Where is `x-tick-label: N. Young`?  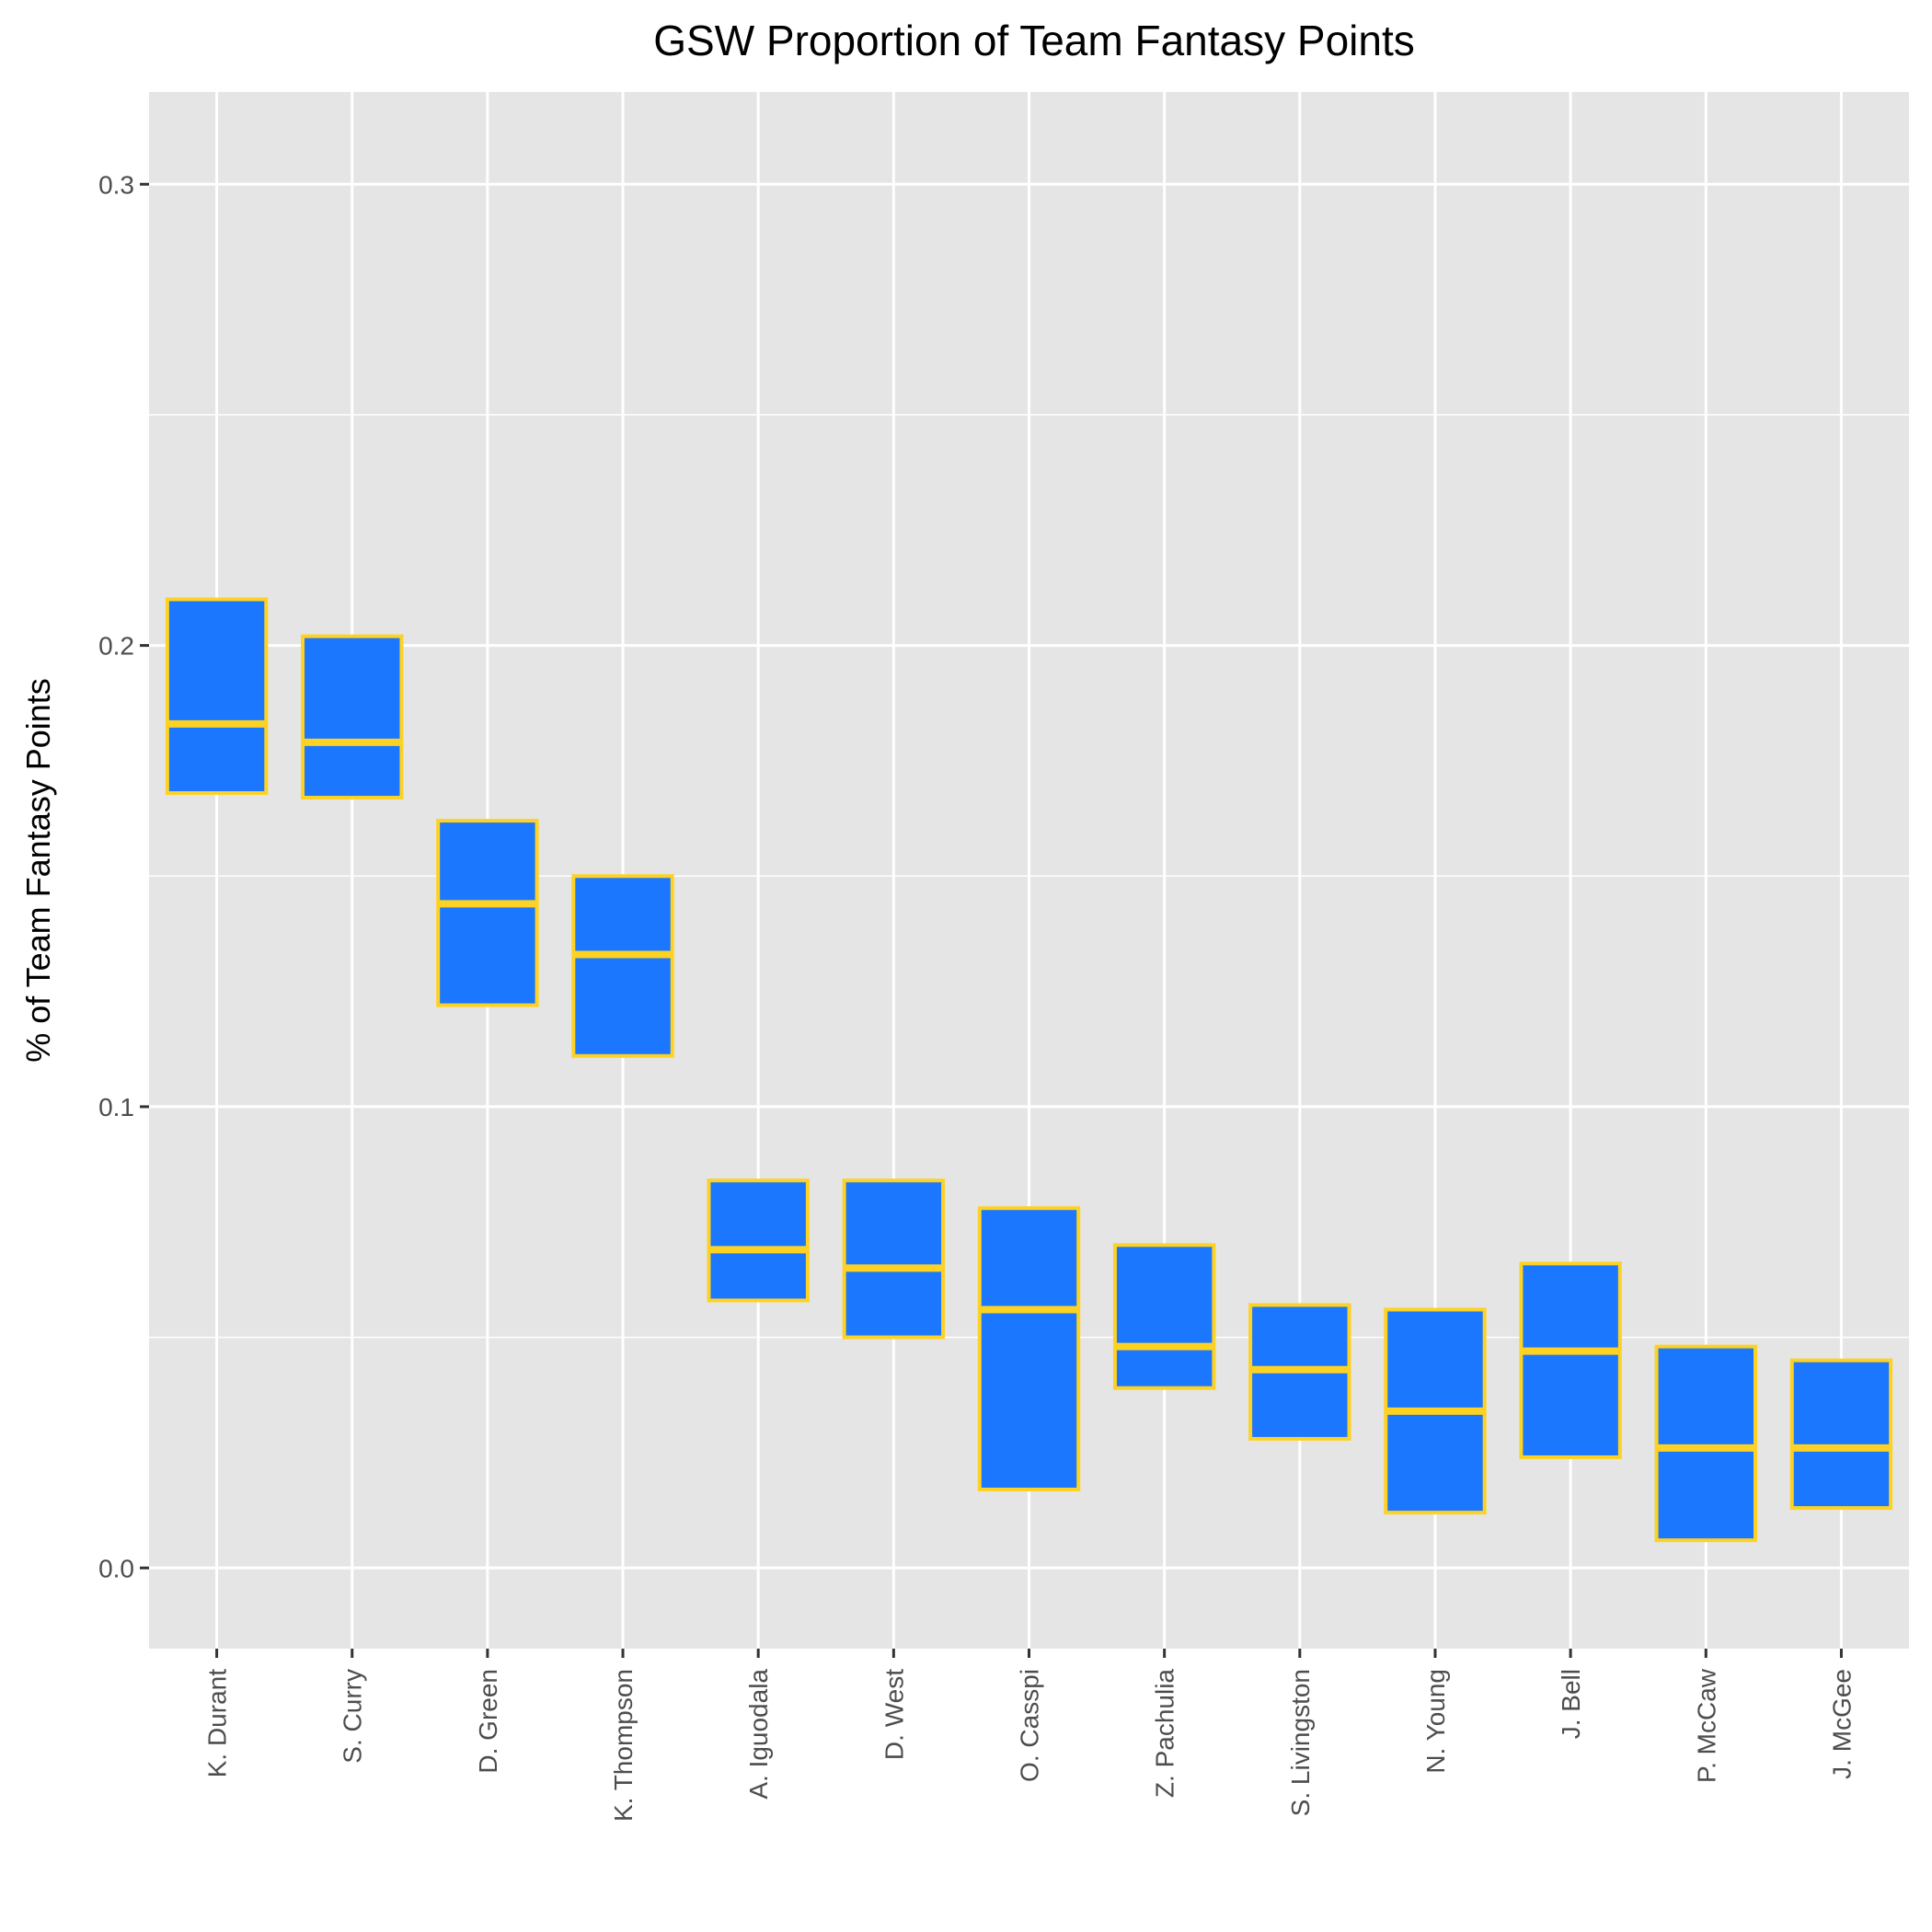
x-tick-label: N. Young is located at coordinates (1435, 1721).